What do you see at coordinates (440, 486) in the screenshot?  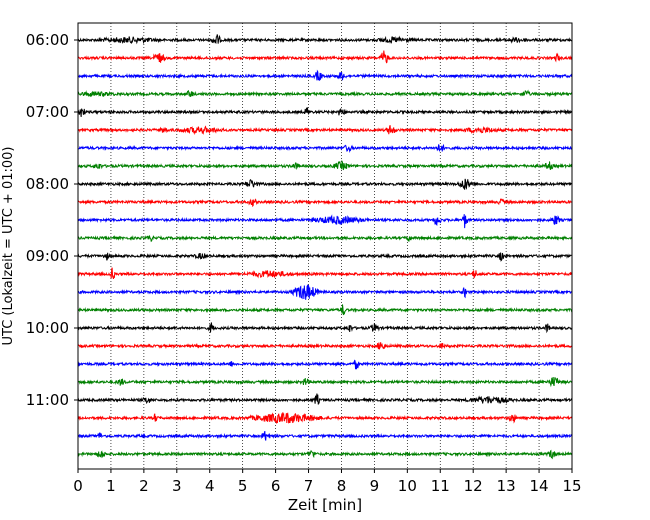 I see `x-tick-label: 11` at bounding box center [440, 486].